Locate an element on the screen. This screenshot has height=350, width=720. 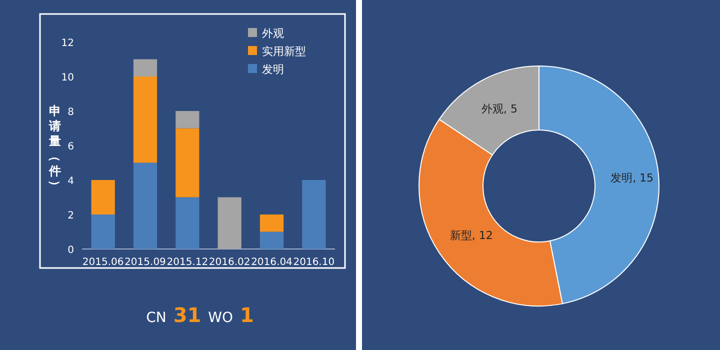
x-tick-label: 2015.06 is located at coordinates (103, 262).